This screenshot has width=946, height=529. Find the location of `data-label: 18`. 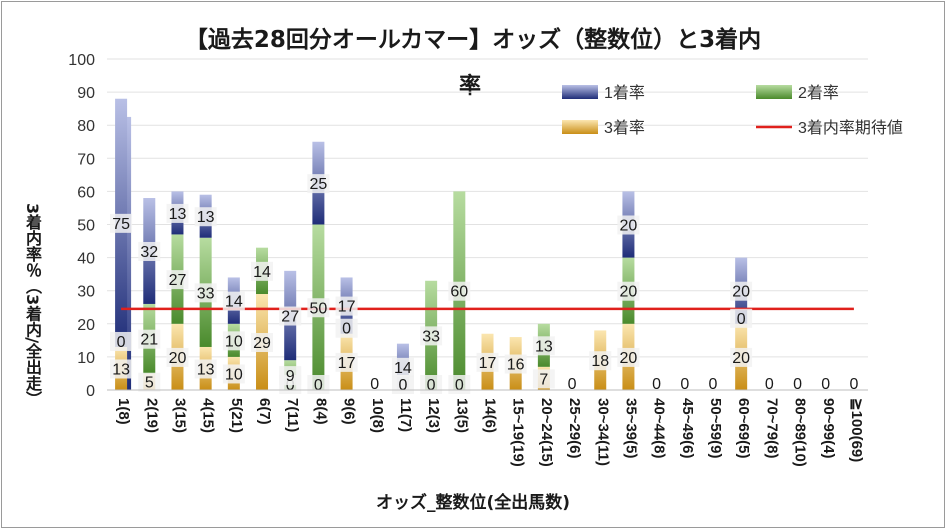

data-label: 18 is located at coordinates (600, 361).